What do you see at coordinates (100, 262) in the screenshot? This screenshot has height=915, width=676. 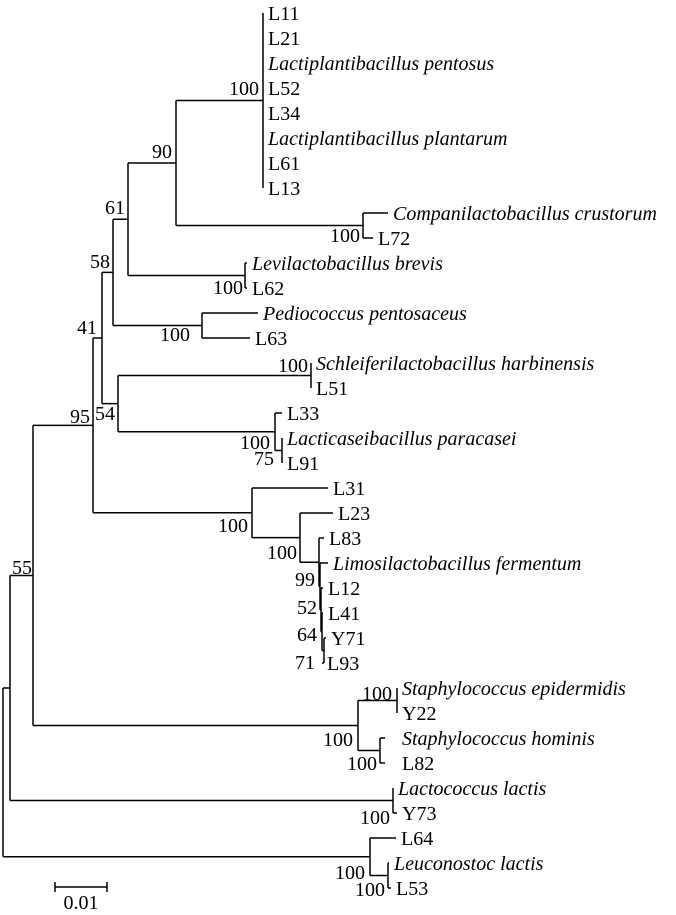 I see `bootstrap-value: 58` at bounding box center [100, 262].